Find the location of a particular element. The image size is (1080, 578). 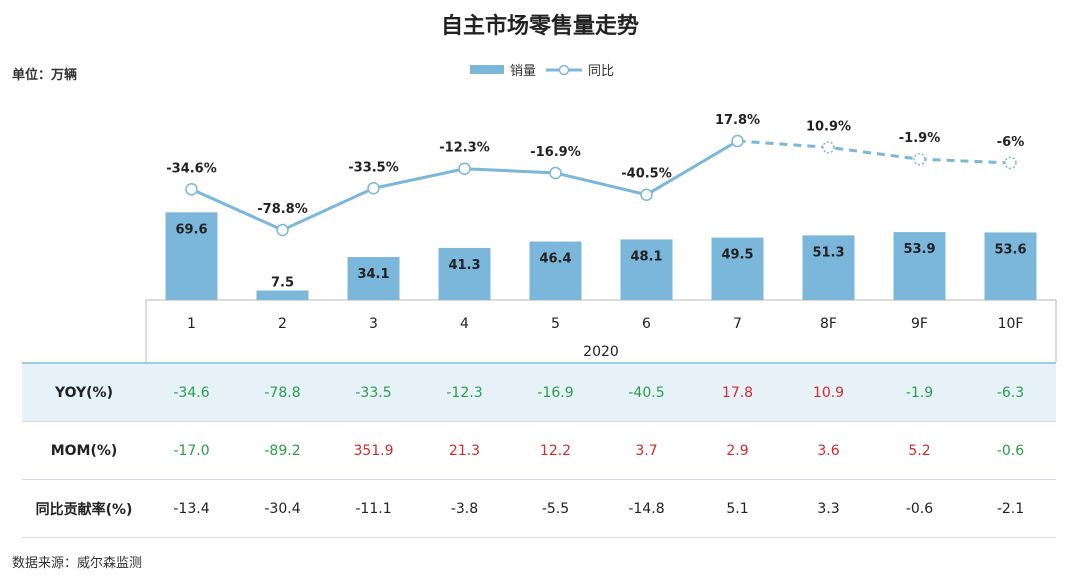

table-cell: -5.5 is located at coordinates (555, 508).